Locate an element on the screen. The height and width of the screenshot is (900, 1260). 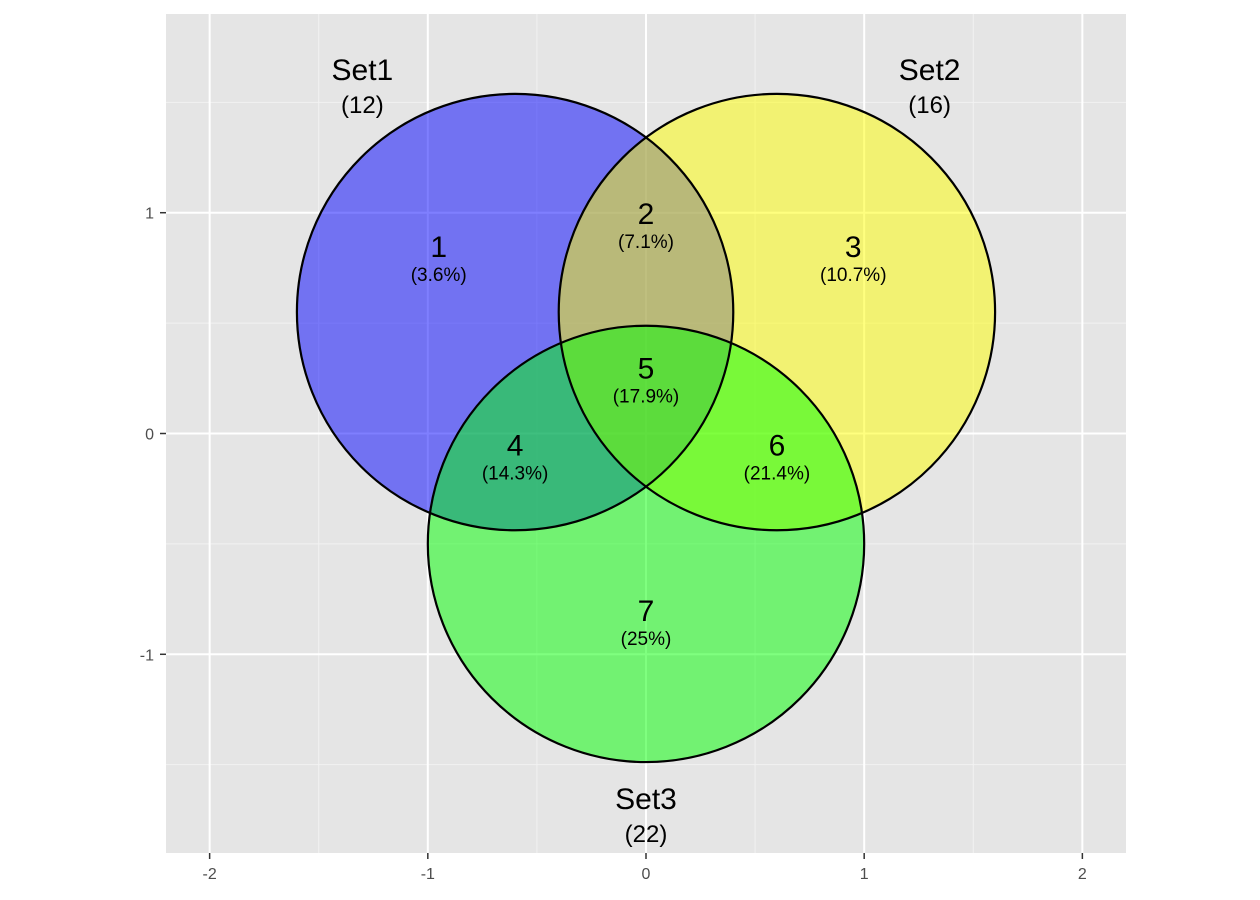
y-tick-label: -1 is located at coordinates (147, 655).